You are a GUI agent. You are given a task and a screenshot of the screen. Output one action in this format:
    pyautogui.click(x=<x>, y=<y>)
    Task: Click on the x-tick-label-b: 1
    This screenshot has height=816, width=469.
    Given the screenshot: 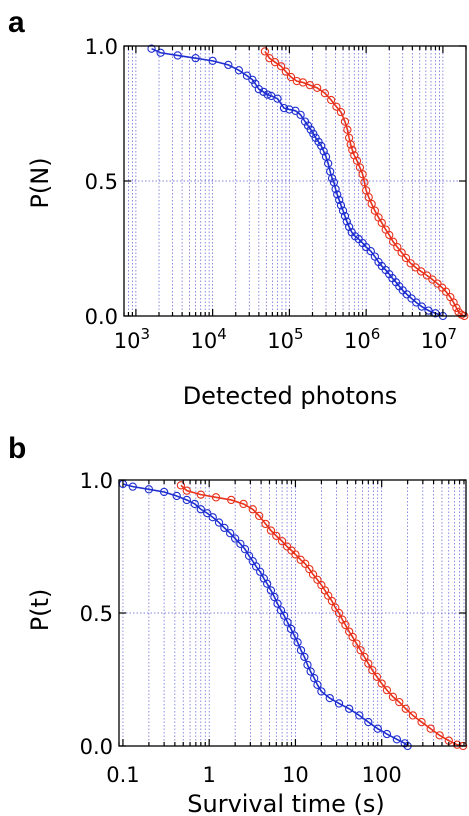 What is the action you would take?
    pyautogui.click(x=209, y=775)
    